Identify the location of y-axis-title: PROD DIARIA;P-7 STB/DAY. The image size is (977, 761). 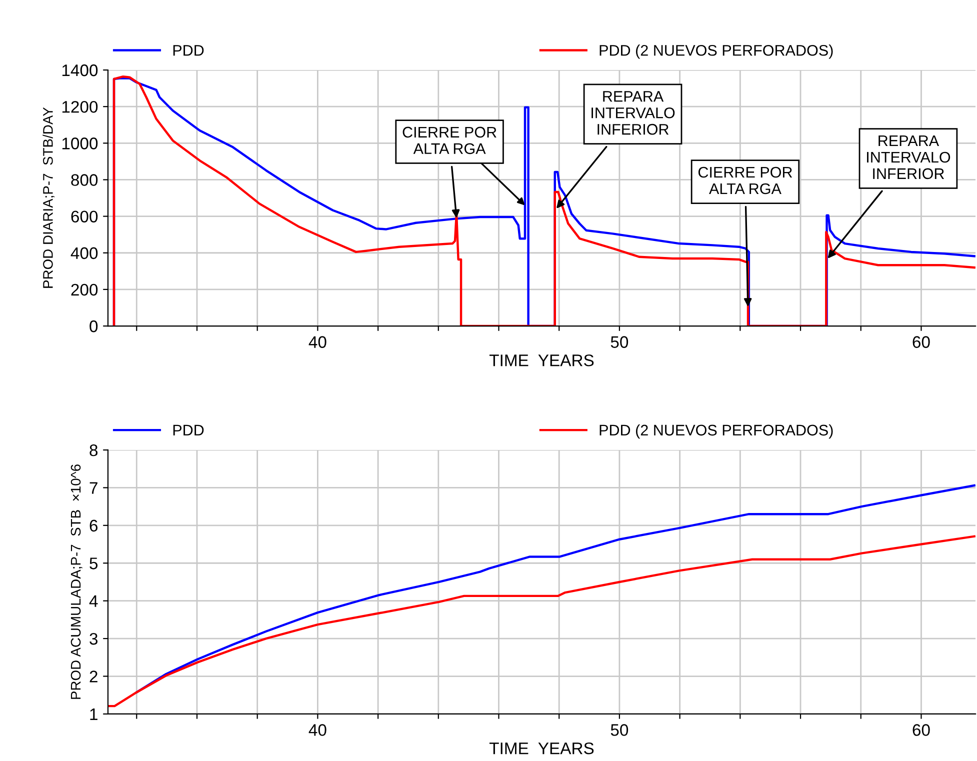
(48, 197).